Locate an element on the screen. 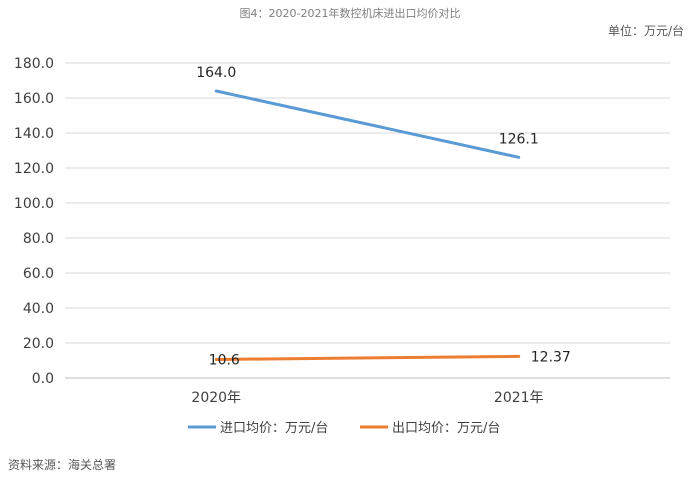 This screenshot has height=478, width=700. legend-label: 进口均价：万元/台 is located at coordinates (274, 428).